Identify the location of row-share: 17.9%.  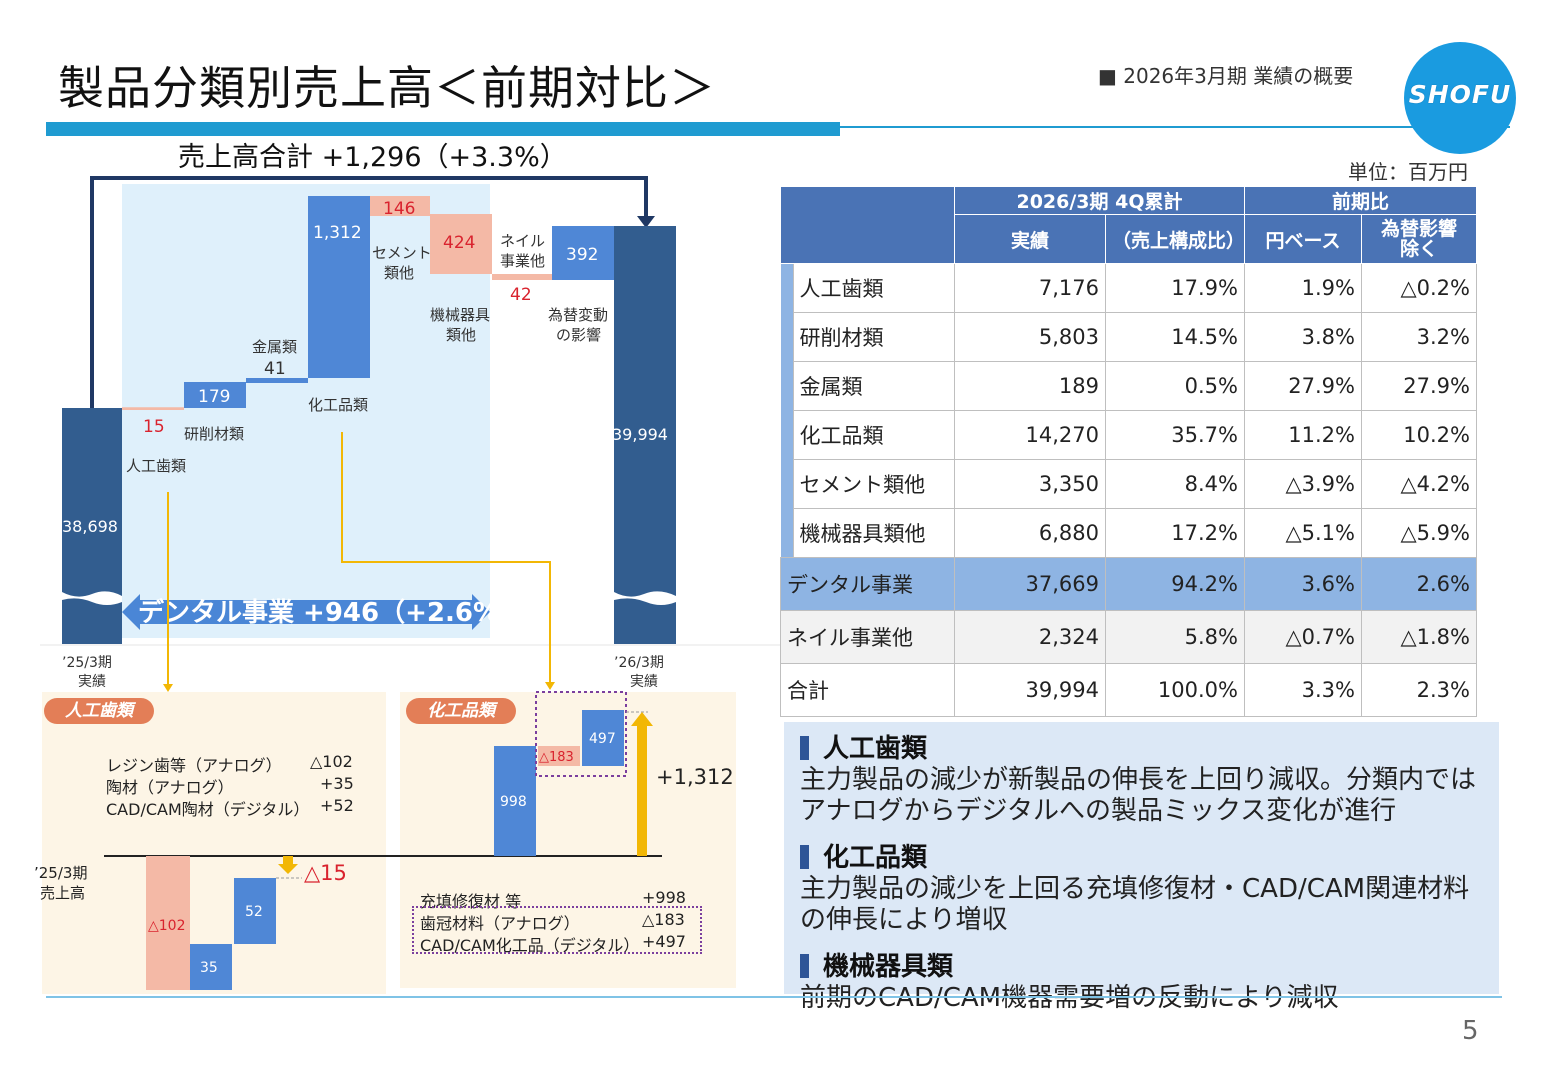
(1175, 288).